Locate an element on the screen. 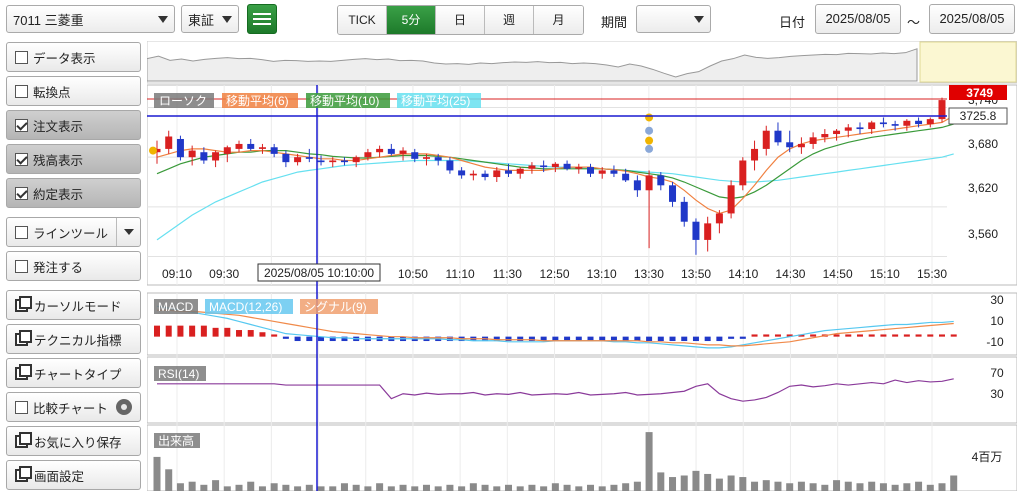 The image size is (1024, 494). range-label: 期間 is located at coordinates (614, 22).